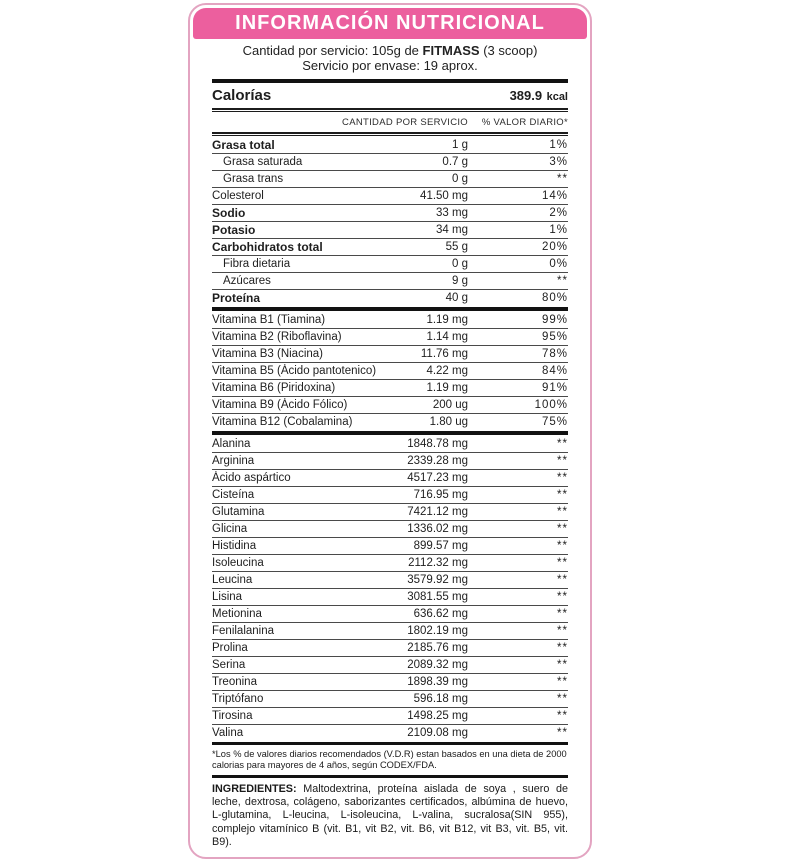 This screenshot has width=800, height=859. What do you see at coordinates (247, 281) in the screenshot?
I see `nutrient-label: Azúcares` at bounding box center [247, 281].